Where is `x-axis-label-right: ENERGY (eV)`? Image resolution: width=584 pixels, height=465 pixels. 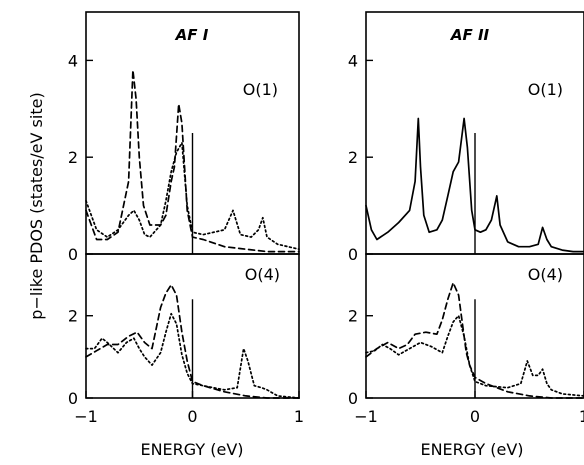
x-axis-label-right: ENERGY (eV) is located at coordinates (471, 449).